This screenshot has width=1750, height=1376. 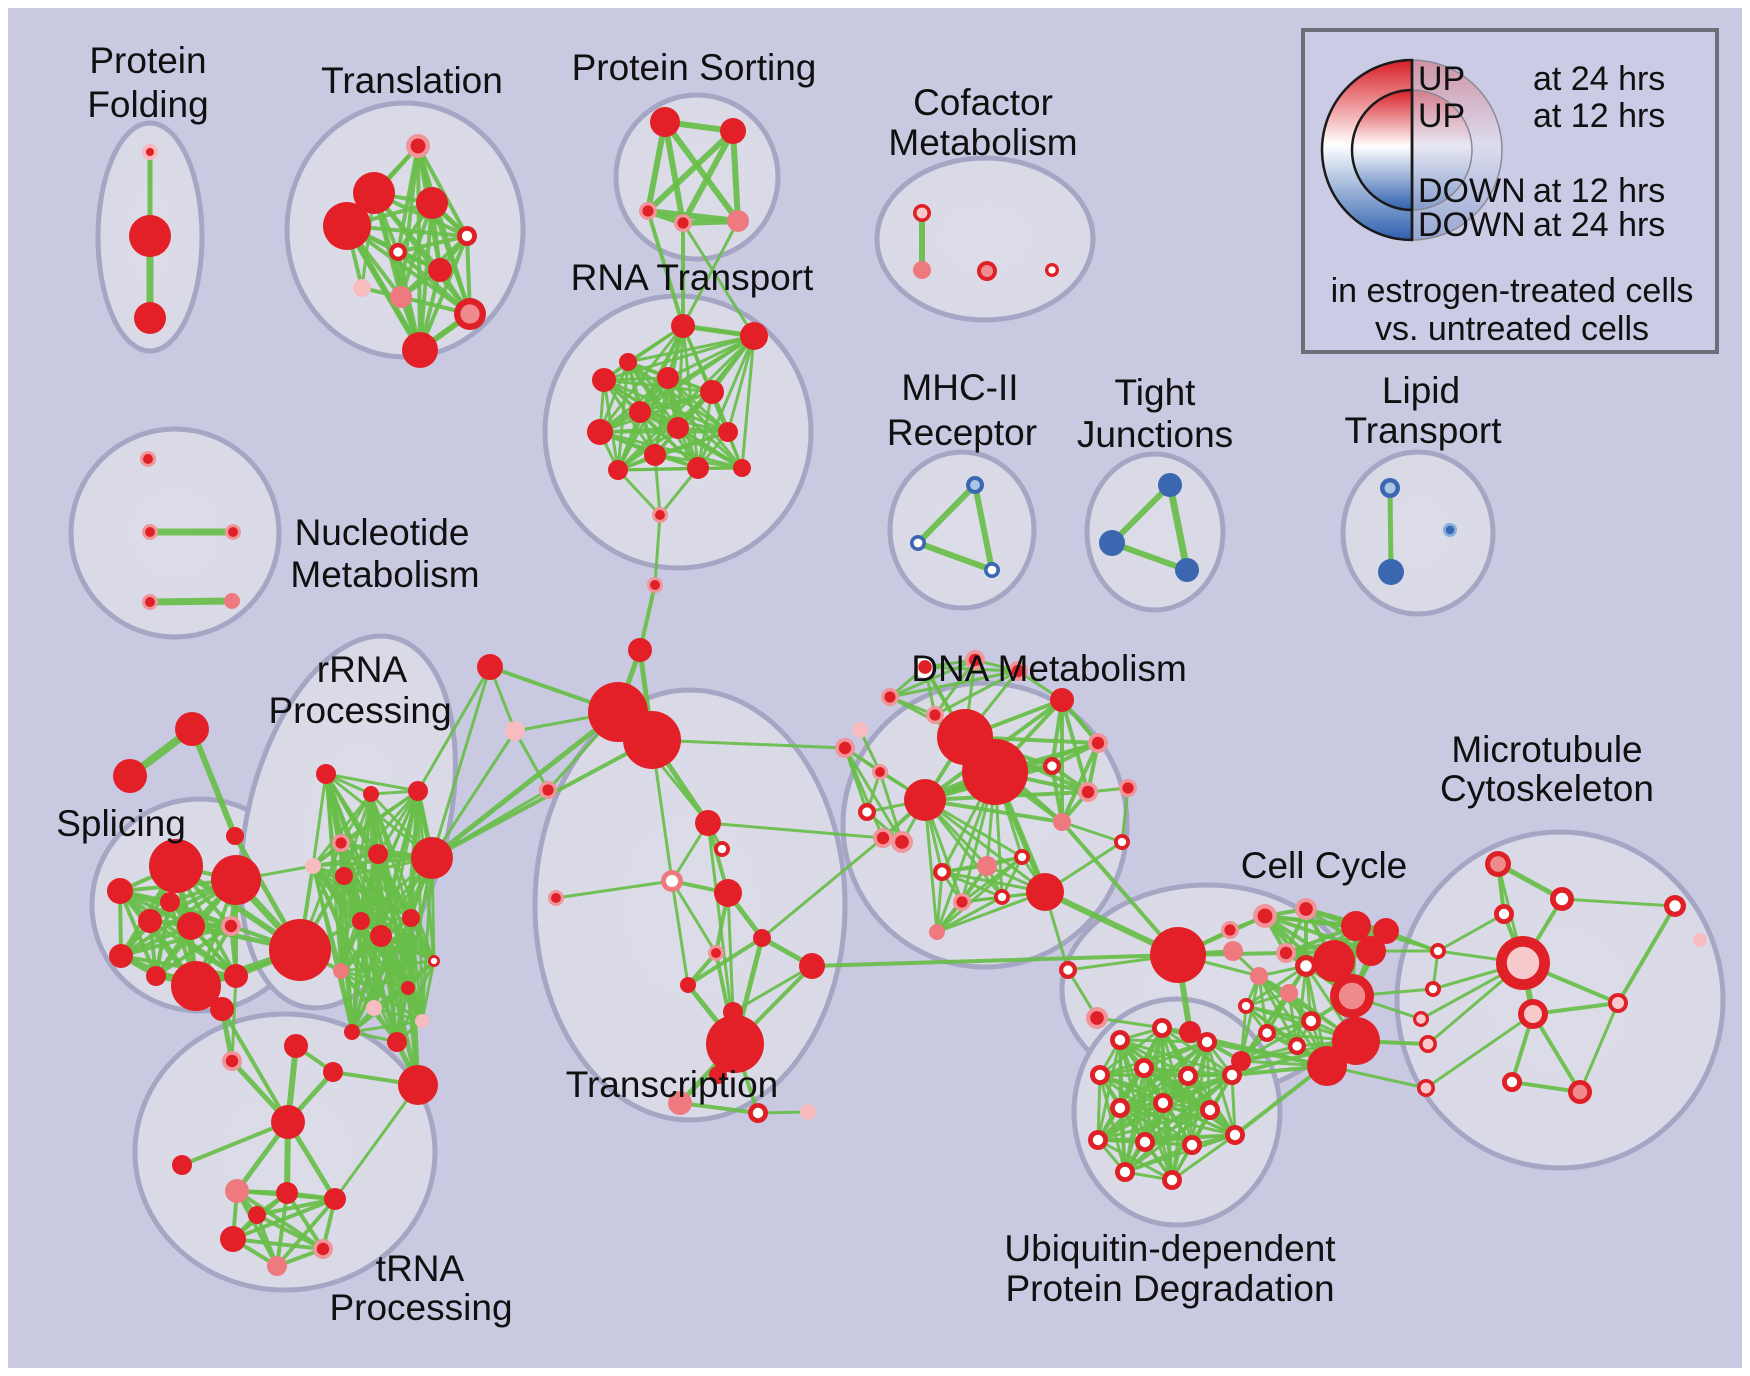 I want to click on cluster-label-rrn: Processing, so click(x=359, y=710).